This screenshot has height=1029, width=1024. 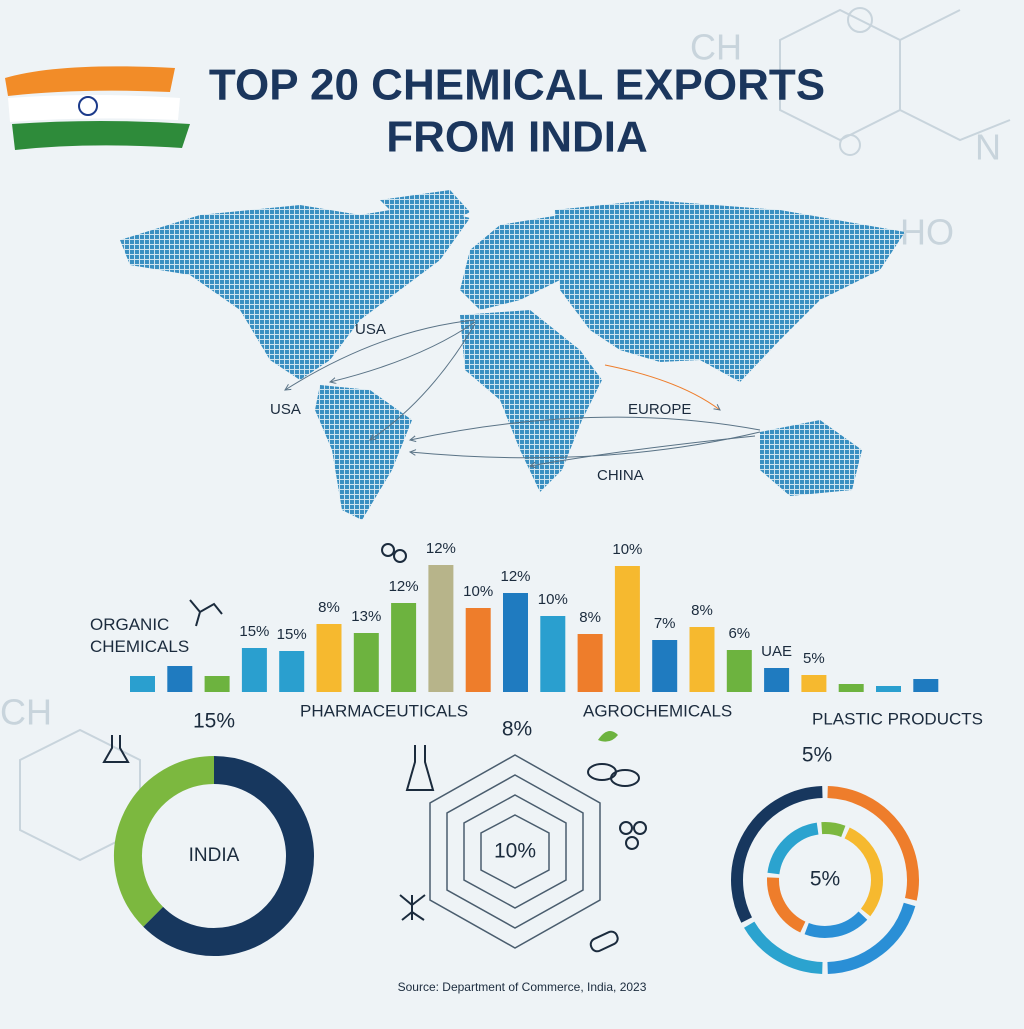 What do you see at coordinates (657, 710) in the screenshot?
I see `group-label: AGROCHEMICALS` at bounding box center [657, 710].